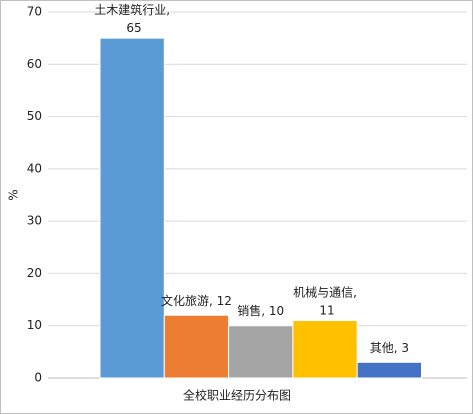 The image size is (473, 414). What do you see at coordinates (38, 378) in the screenshot?
I see `y-tick-label: 0` at bounding box center [38, 378].